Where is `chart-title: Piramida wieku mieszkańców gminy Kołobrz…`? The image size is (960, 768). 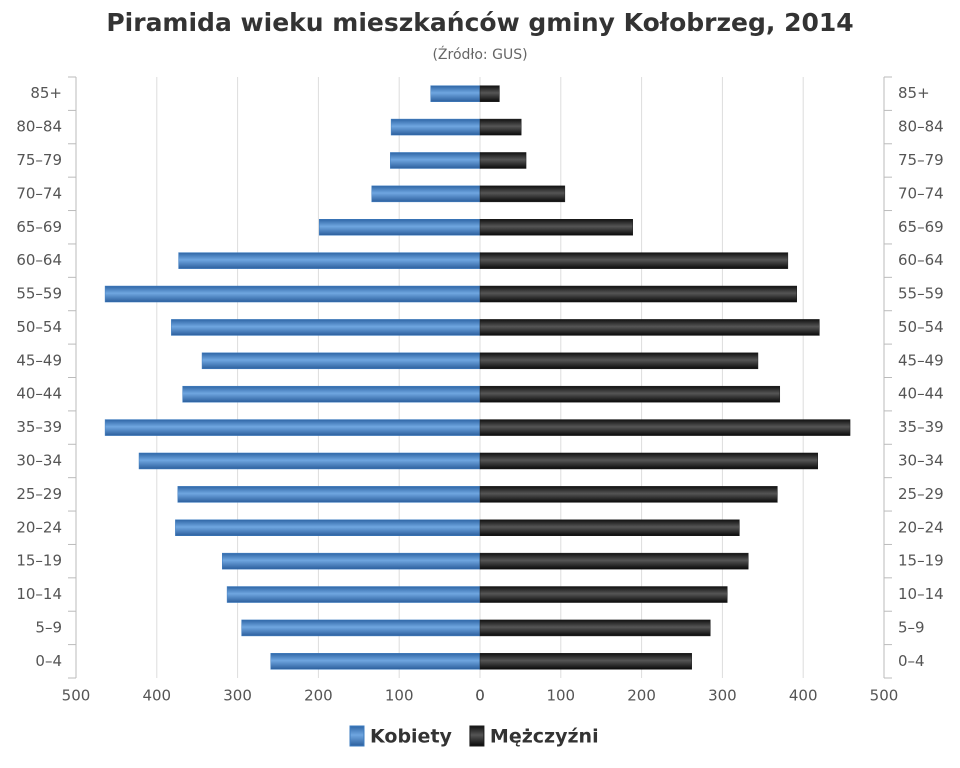 chart-title: Piramida wieku mieszkańców gminy Kołobrz… is located at coordinates (479, 22).